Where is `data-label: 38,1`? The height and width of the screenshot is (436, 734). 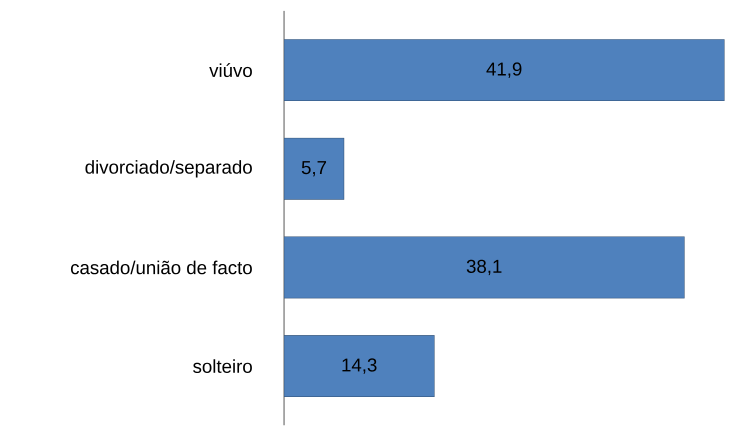 data-label: 38,1 is located at coordinates (484, 268).